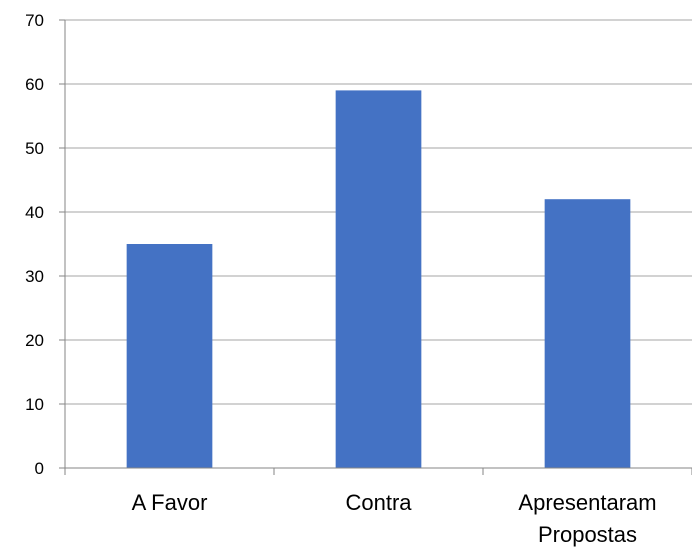 The height and width of the screenshot is (553, 692). I want to click on y-tick-label: 30, so click(34, 276).